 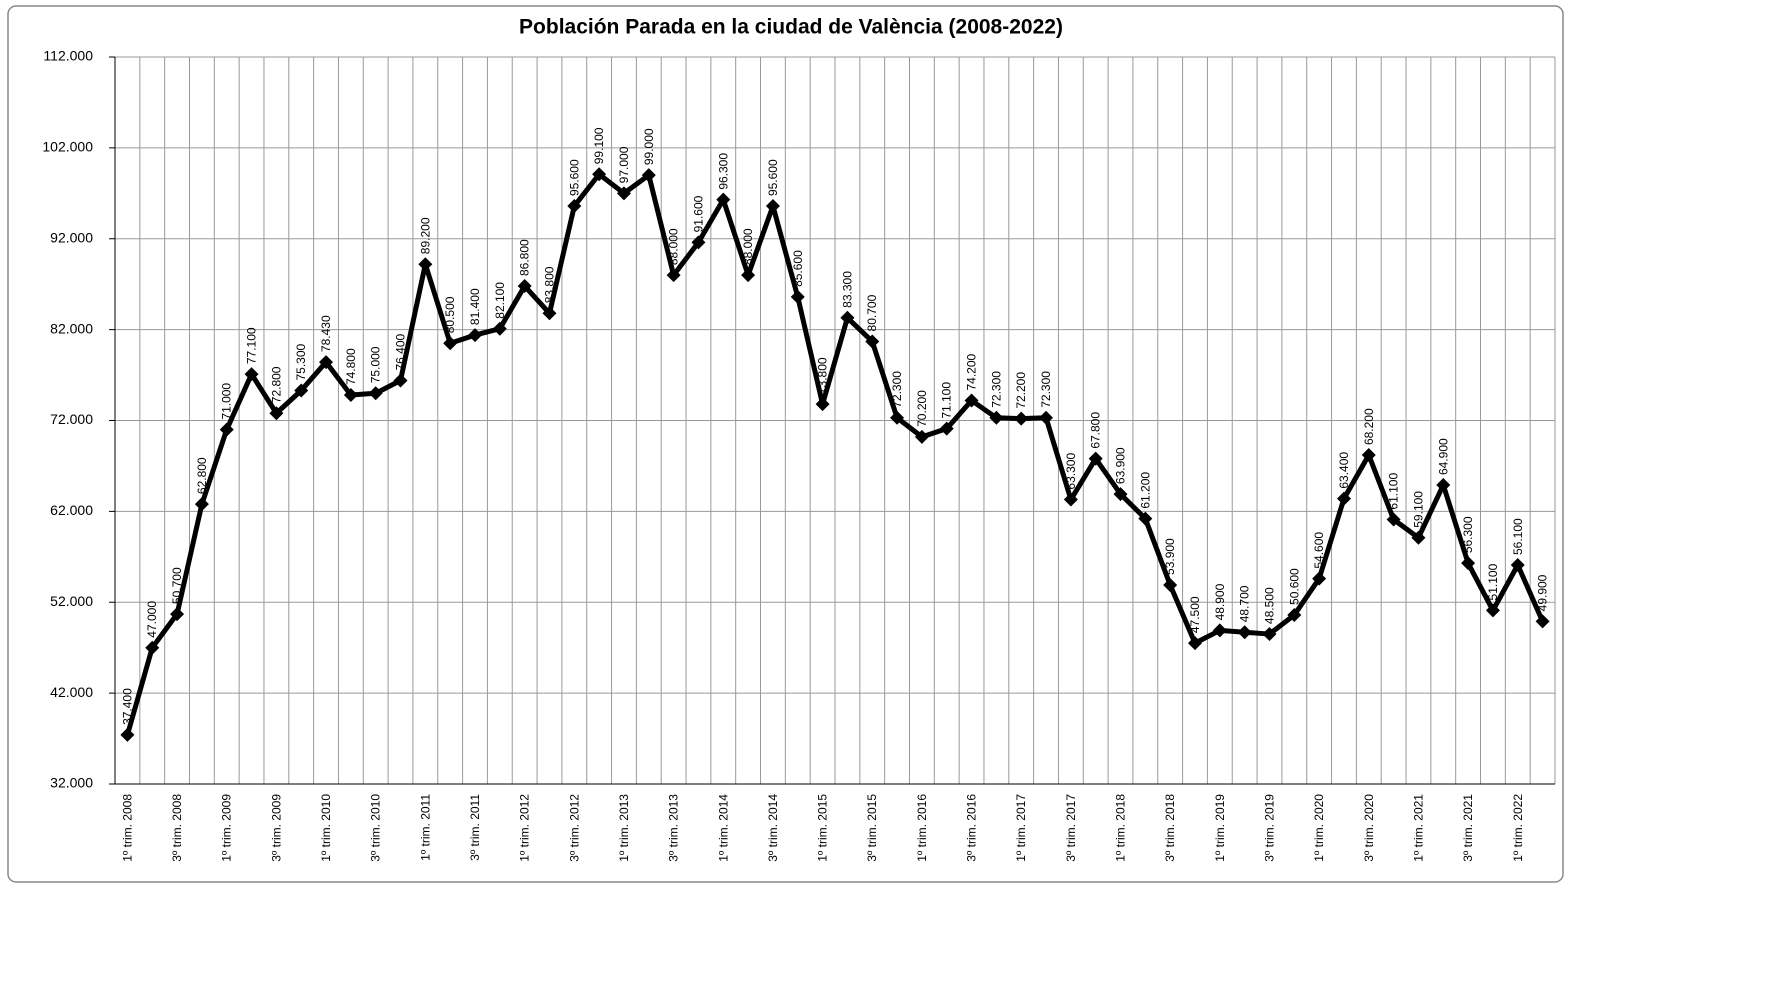 What do you see at coordinates (227, 828) in the screenshot?
I see `x-tick-label: 1º trim. 2009` at bounding box center [227, 828].